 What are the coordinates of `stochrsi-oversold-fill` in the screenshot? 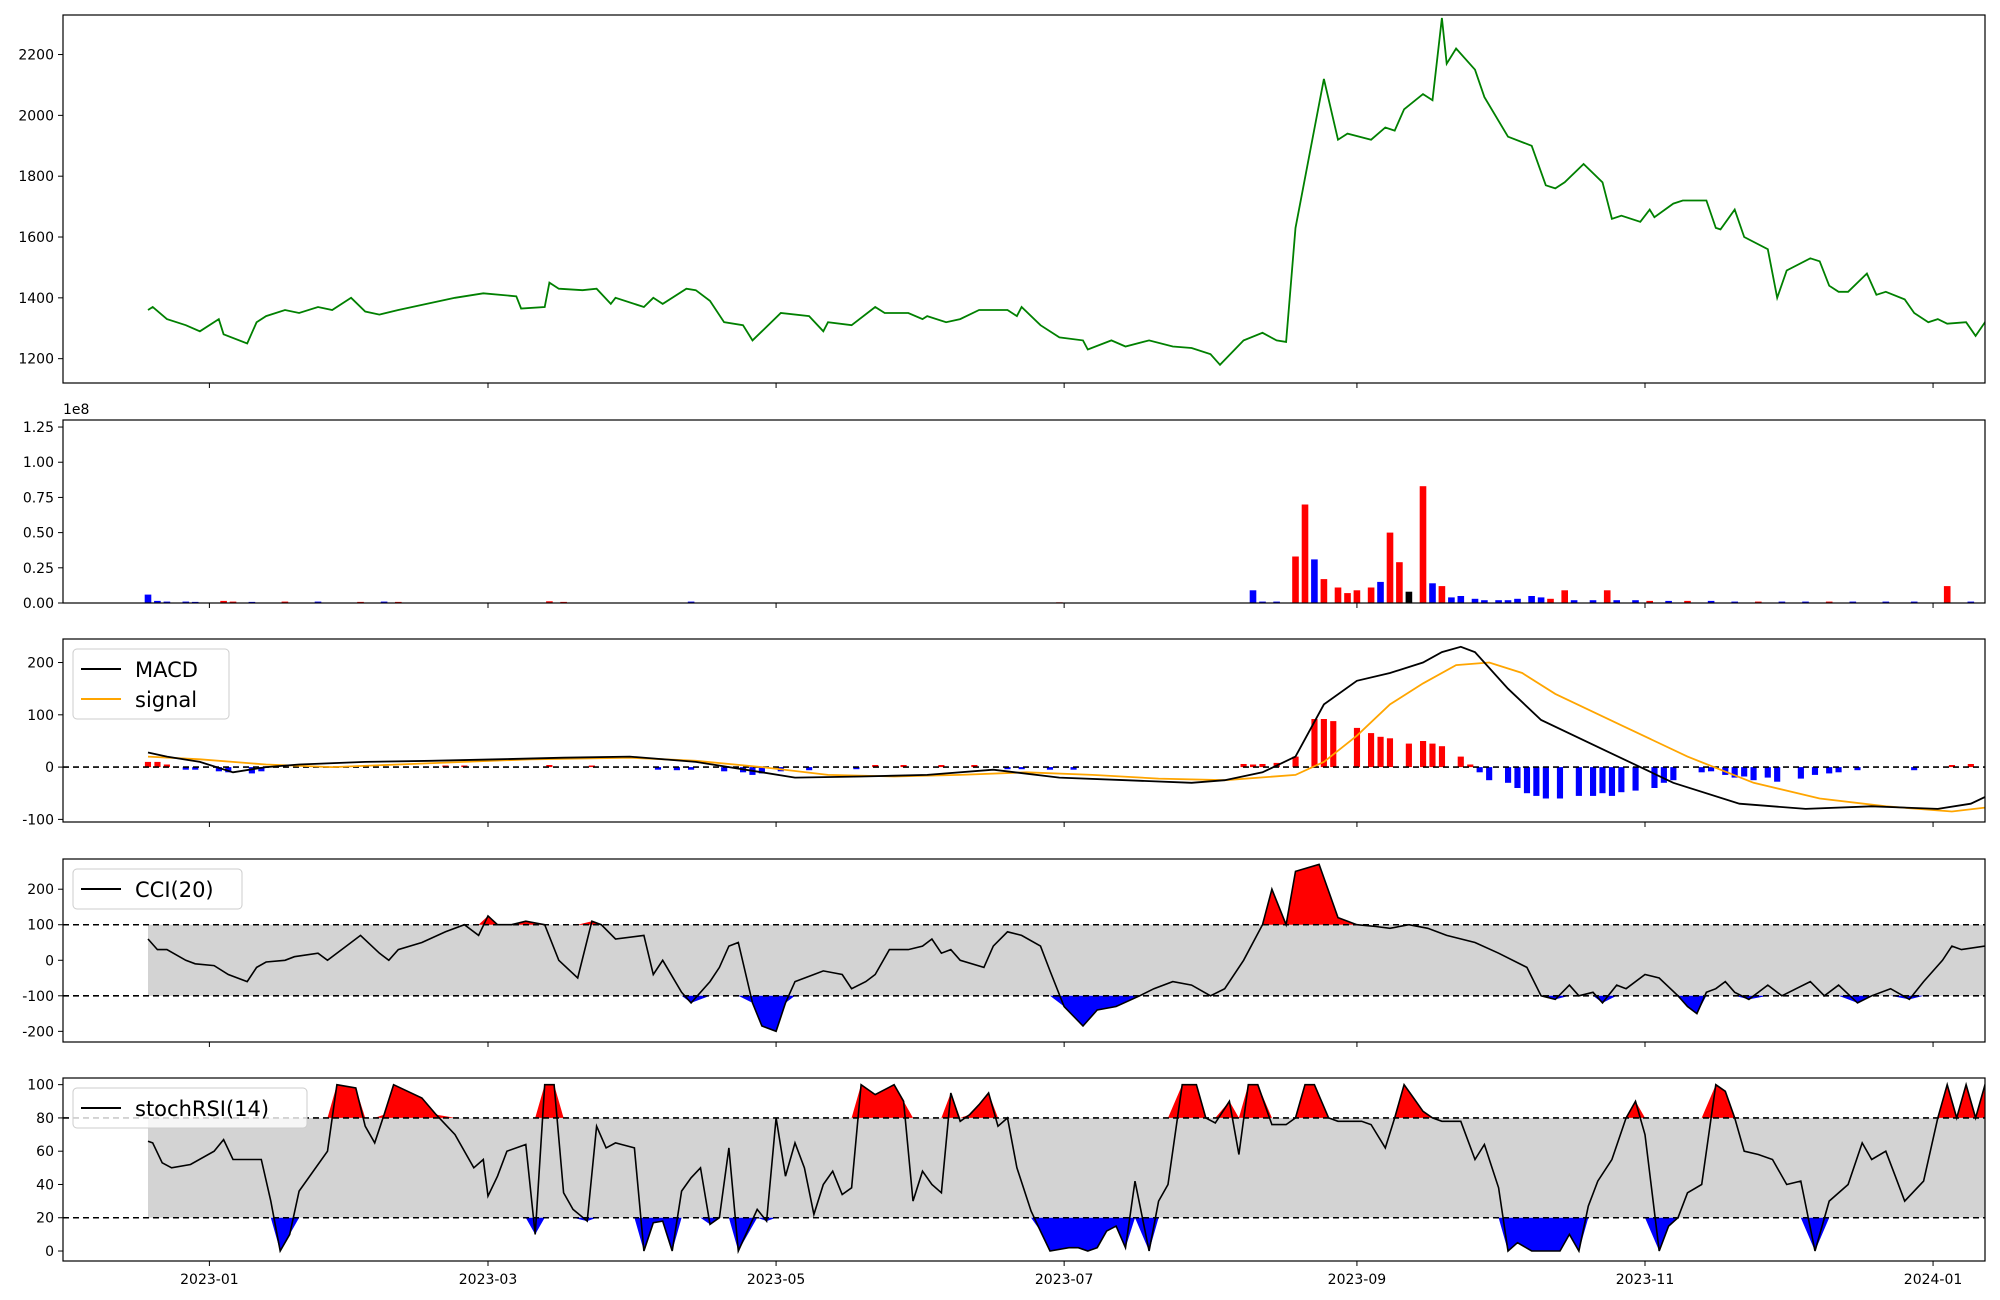 It's located at (1066, 1234).